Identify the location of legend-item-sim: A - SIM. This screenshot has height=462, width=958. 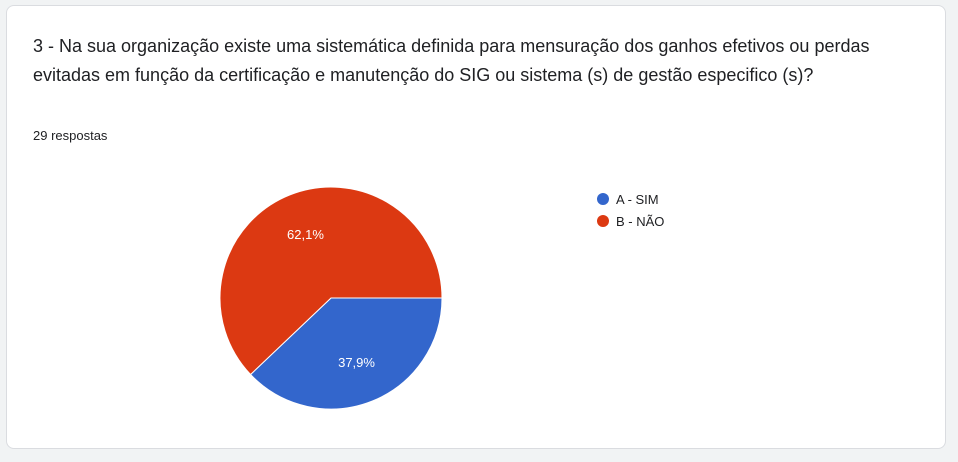
(630, 199).